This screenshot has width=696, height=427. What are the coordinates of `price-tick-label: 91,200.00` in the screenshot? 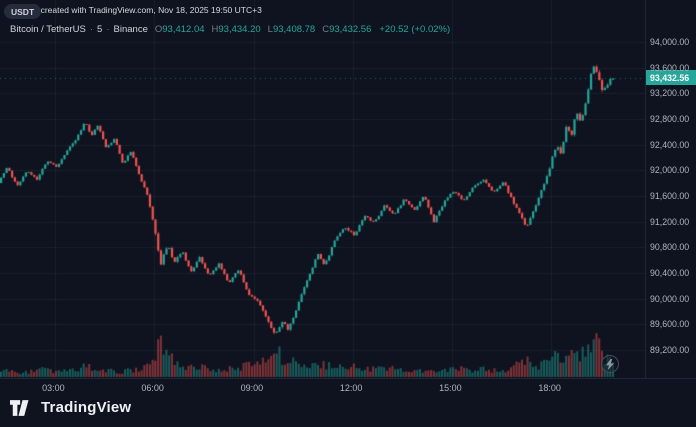 It's located at (670, 221).